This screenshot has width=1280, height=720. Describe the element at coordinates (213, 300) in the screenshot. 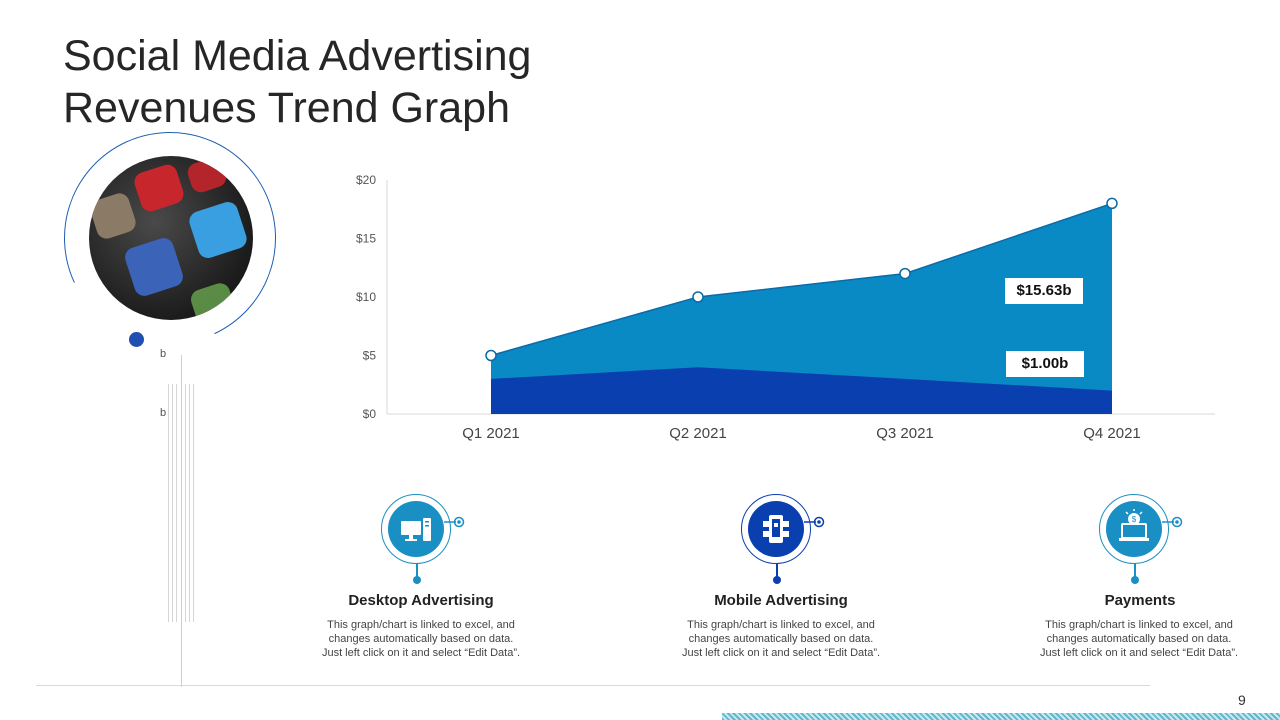

I see `app-tile-green` at that location.